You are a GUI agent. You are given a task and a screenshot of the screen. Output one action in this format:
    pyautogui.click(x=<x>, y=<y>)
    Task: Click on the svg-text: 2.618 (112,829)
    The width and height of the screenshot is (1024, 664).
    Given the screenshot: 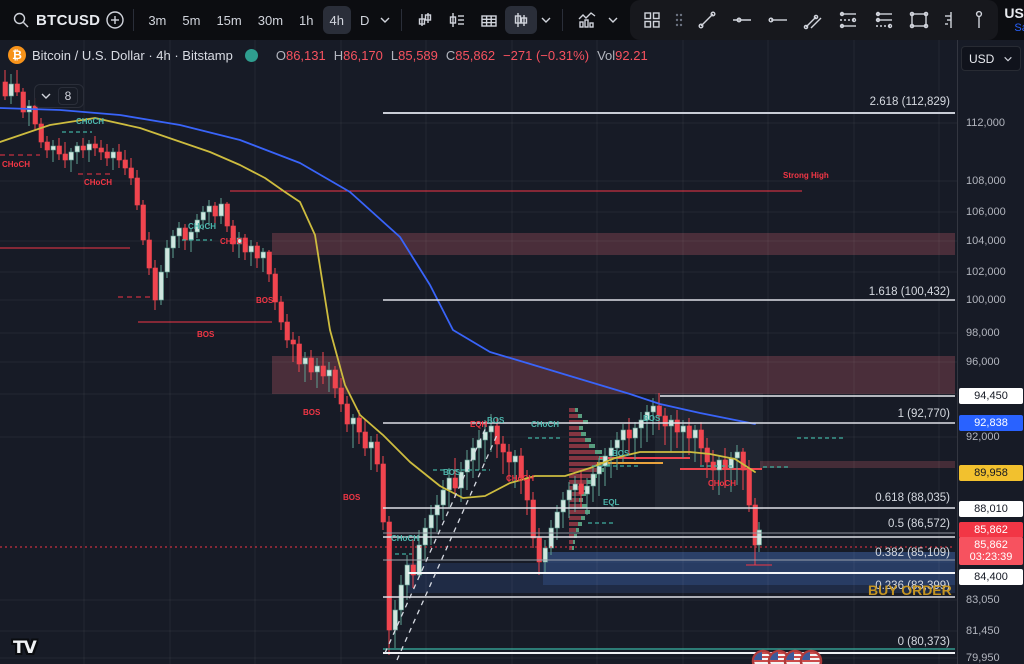 What is the action you would take?
    pyautogui.click(x=910, y=102)
    